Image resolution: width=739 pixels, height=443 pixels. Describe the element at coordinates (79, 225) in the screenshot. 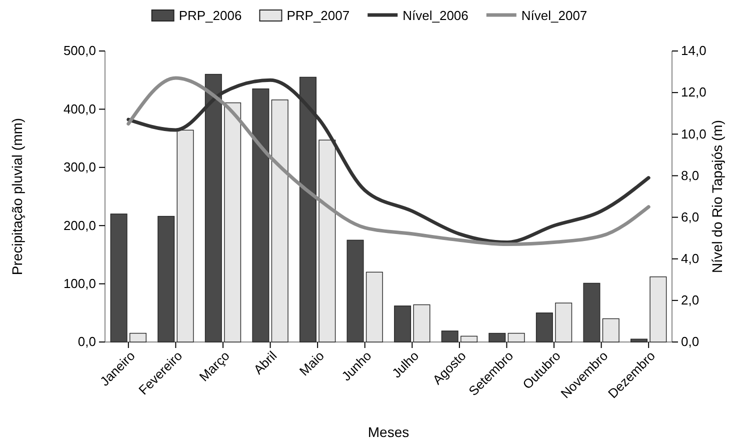

I see `y-tick-label: 200,0` at that location.